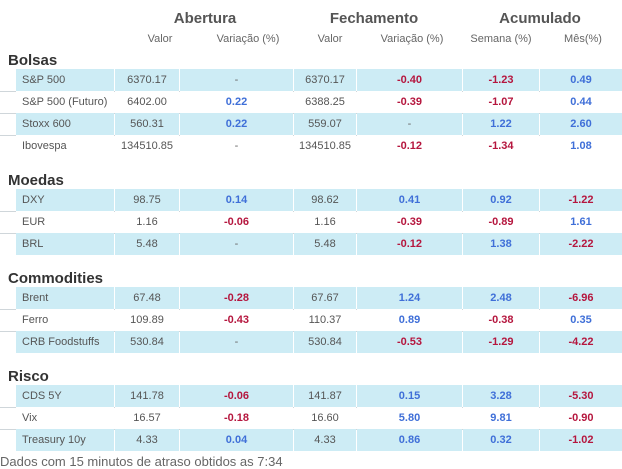  I want to click on cell-mes: -6.96, so click(581, 298).